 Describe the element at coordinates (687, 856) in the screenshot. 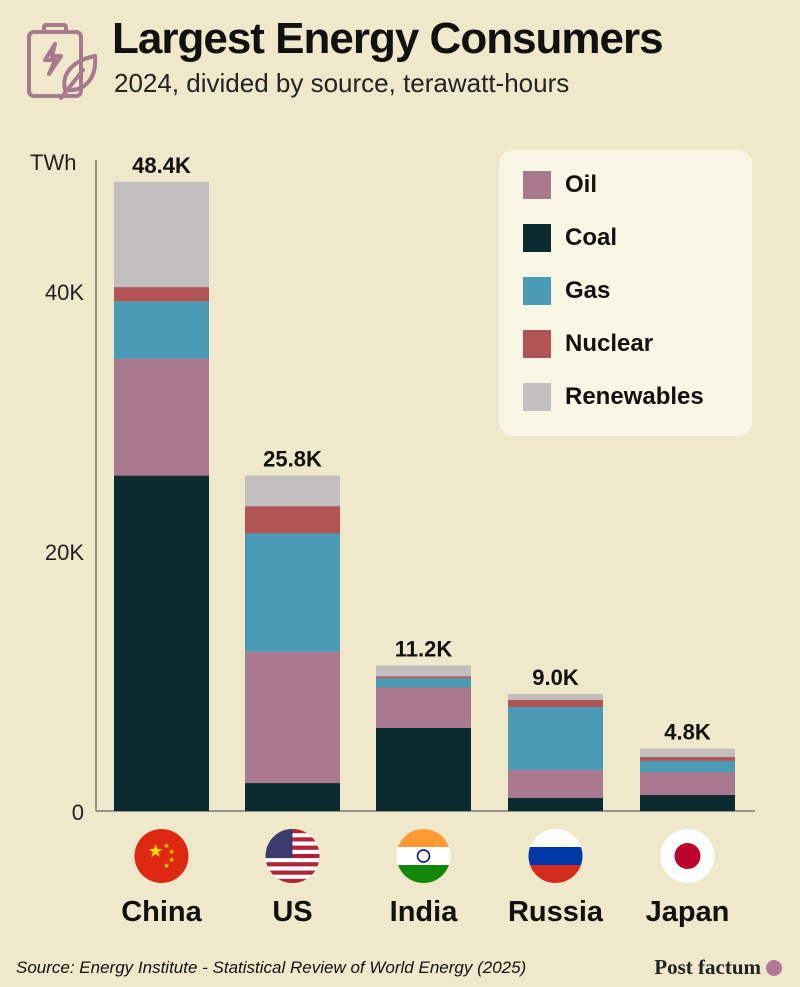

I see `japan-flag-icon` at that location.